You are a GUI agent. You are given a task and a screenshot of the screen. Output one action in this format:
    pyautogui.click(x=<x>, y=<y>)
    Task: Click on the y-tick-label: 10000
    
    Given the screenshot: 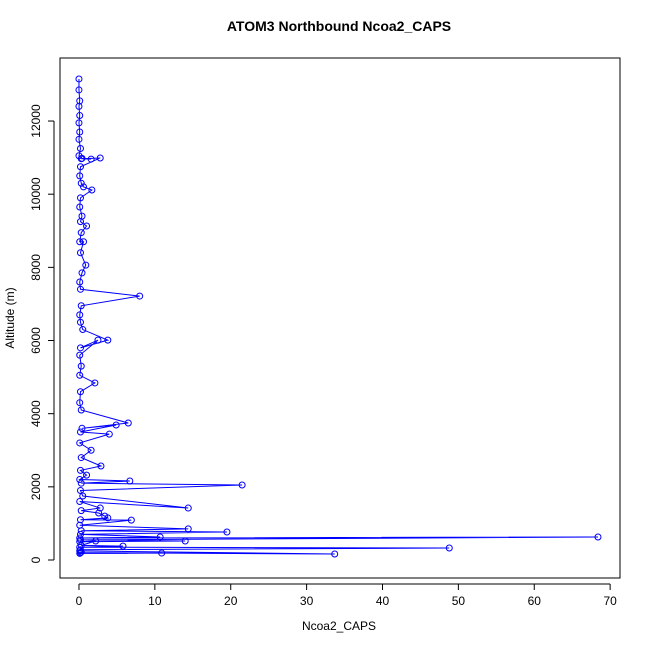 What is the action you would take?
    pyautogui.click(x=36, y=194)
    